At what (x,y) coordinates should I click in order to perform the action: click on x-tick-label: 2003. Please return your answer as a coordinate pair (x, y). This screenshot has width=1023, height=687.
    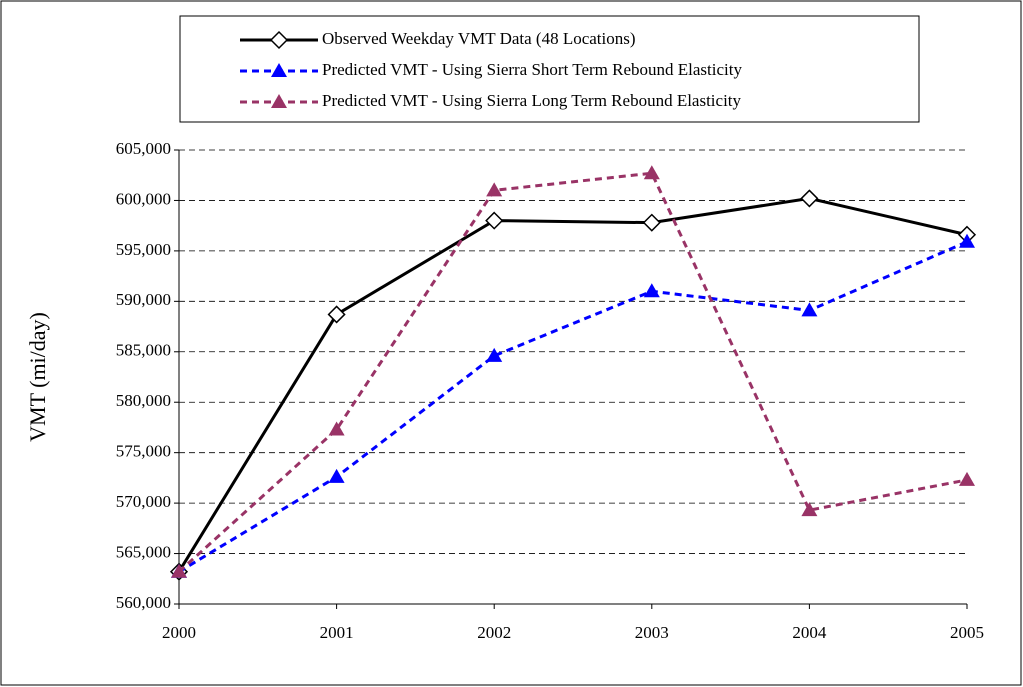
    Looking at the image, I should click on (652, 632).